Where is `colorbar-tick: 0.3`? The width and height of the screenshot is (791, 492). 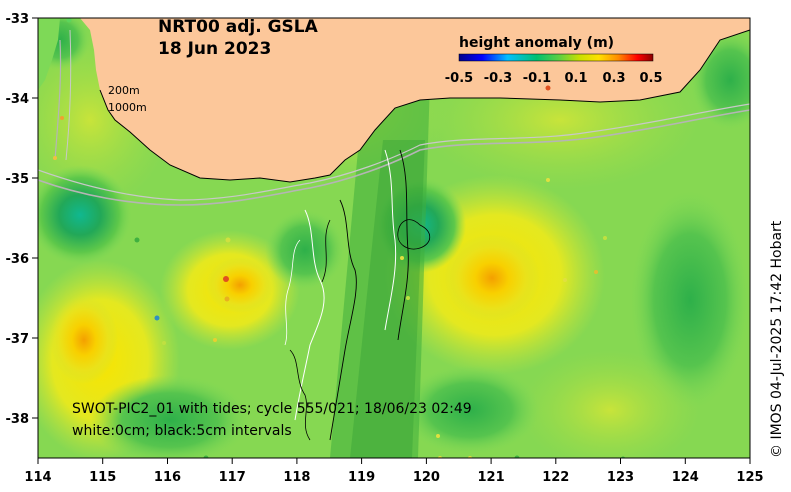 colorbar-tick: 0.3 is located at coordinates (613, 78).